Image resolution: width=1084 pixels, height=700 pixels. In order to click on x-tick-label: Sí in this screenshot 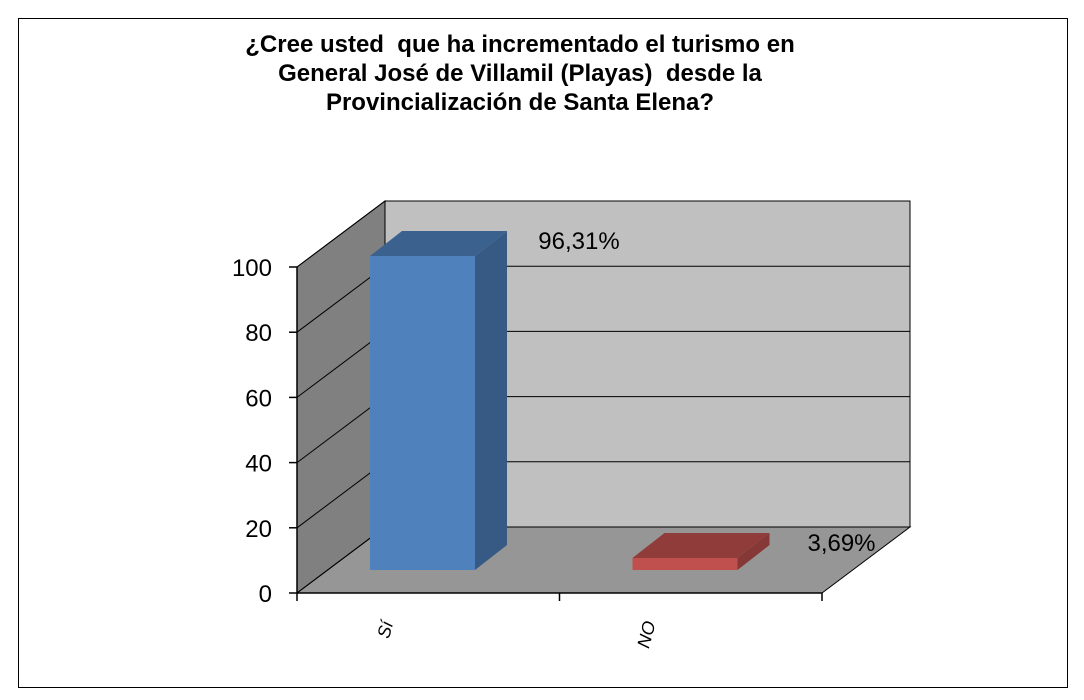, I will do `click(385, 629)`.